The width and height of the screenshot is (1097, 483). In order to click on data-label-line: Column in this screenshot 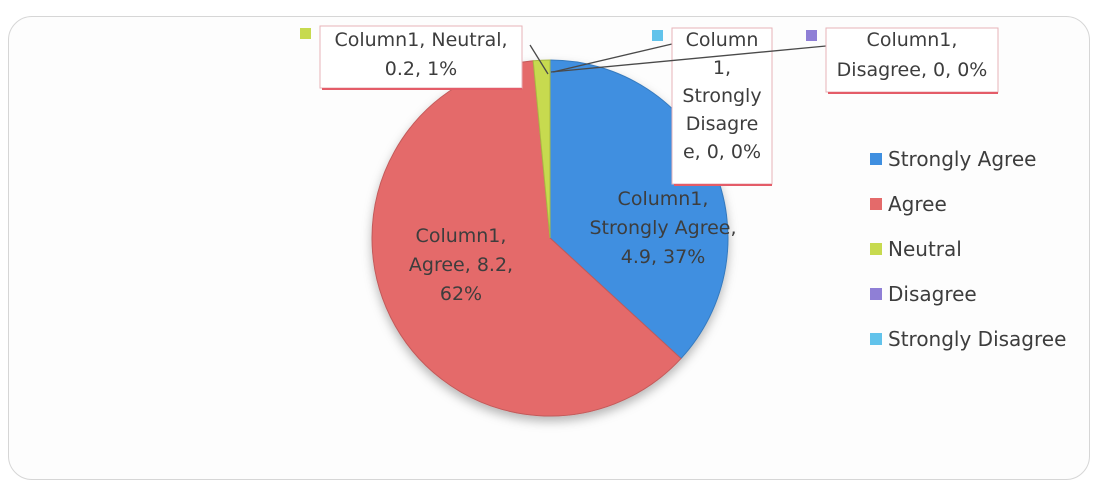, I will do `click(722, 40)`.